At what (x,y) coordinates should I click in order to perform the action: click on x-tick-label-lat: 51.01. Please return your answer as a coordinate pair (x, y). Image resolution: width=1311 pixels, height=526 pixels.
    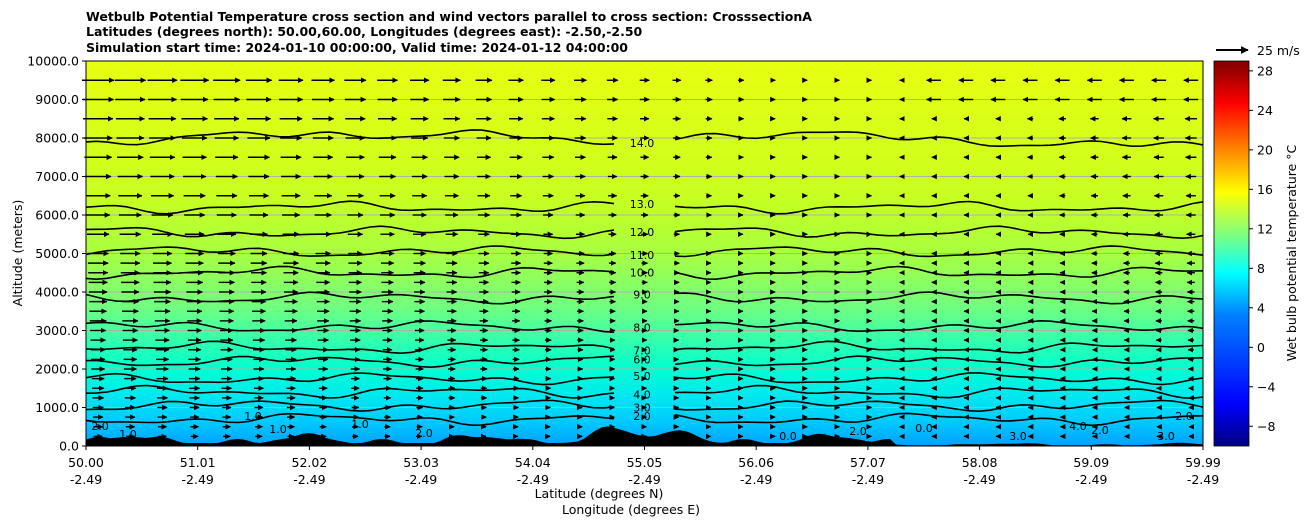
    Looking at the image, I should click on (198, 462).